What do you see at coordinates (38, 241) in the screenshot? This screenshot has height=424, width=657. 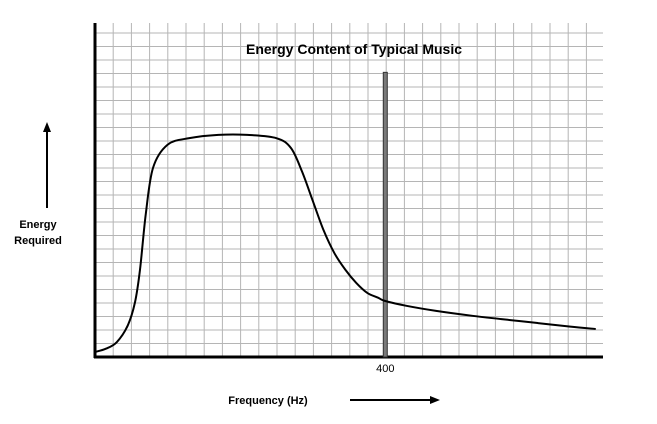 I see `y-axis-label-line2: Required` at bounding box center [38, 241].